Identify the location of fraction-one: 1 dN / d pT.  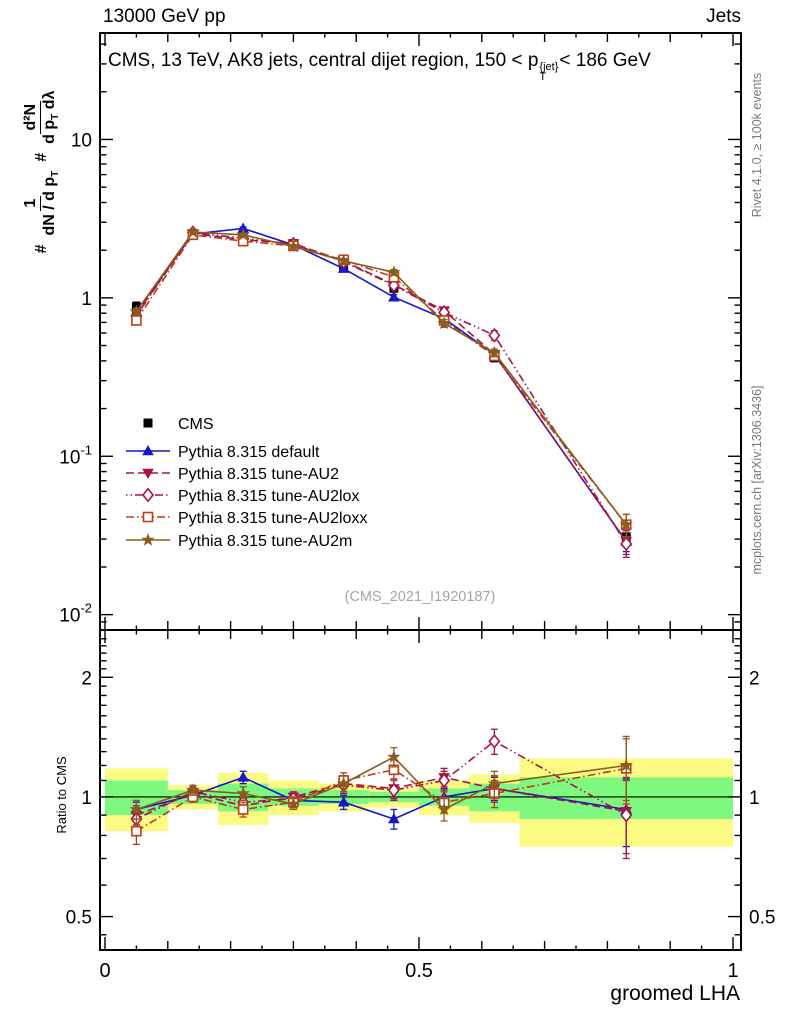
(41, 203).